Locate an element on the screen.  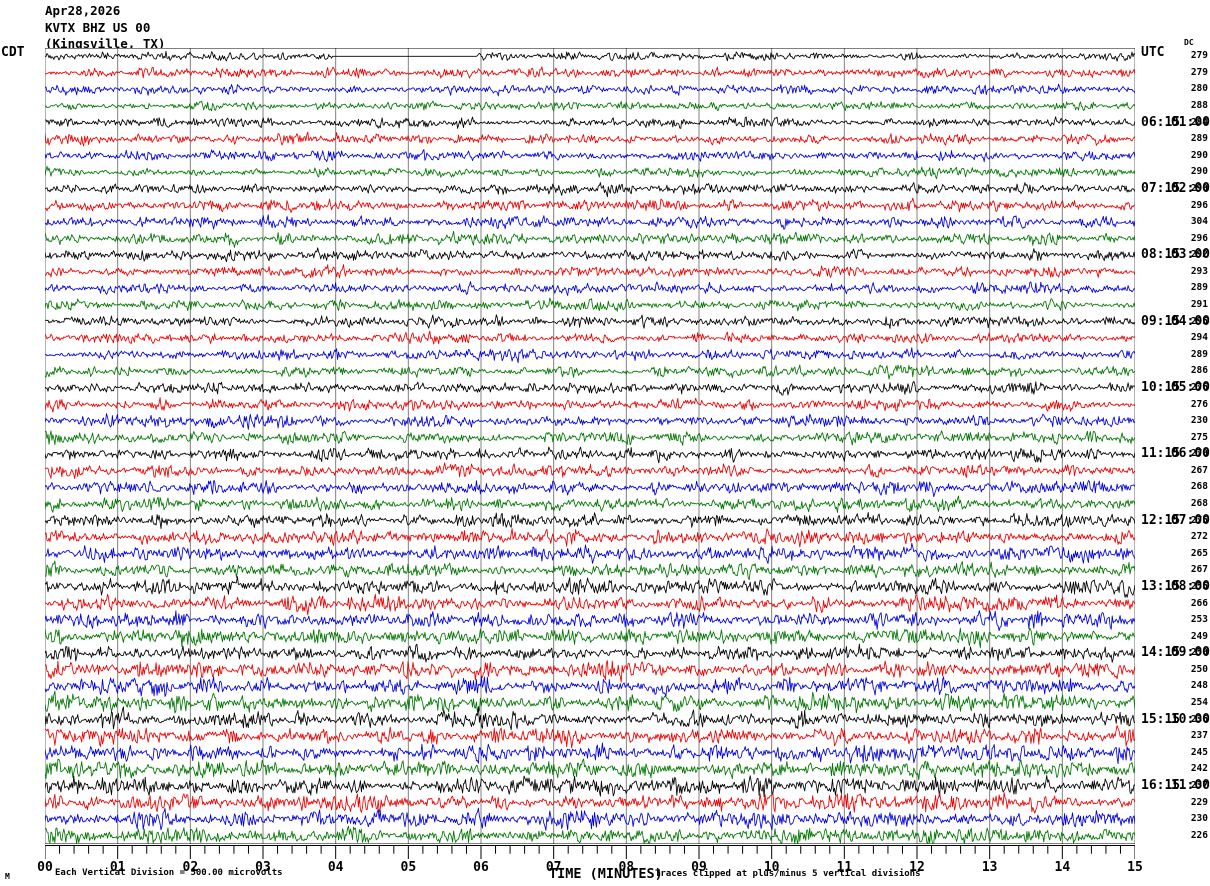
dc-value: 226 is located at coordinates (1199, 835).